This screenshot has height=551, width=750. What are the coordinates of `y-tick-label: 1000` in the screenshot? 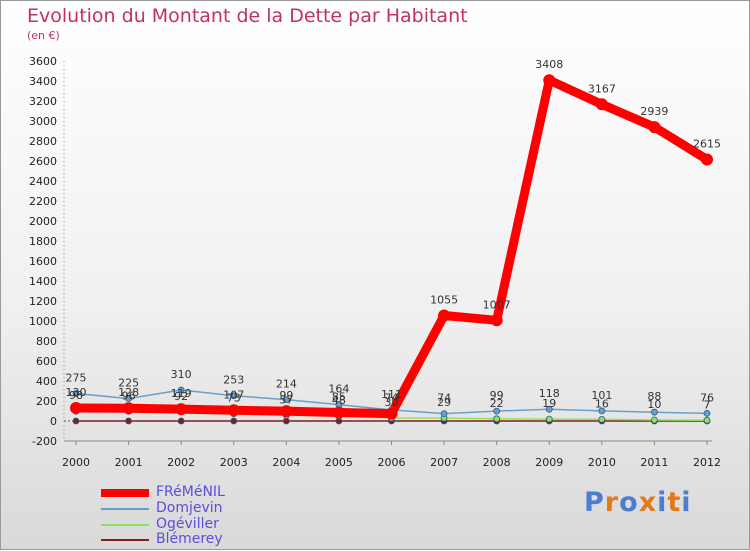 It's located at (43, 321).